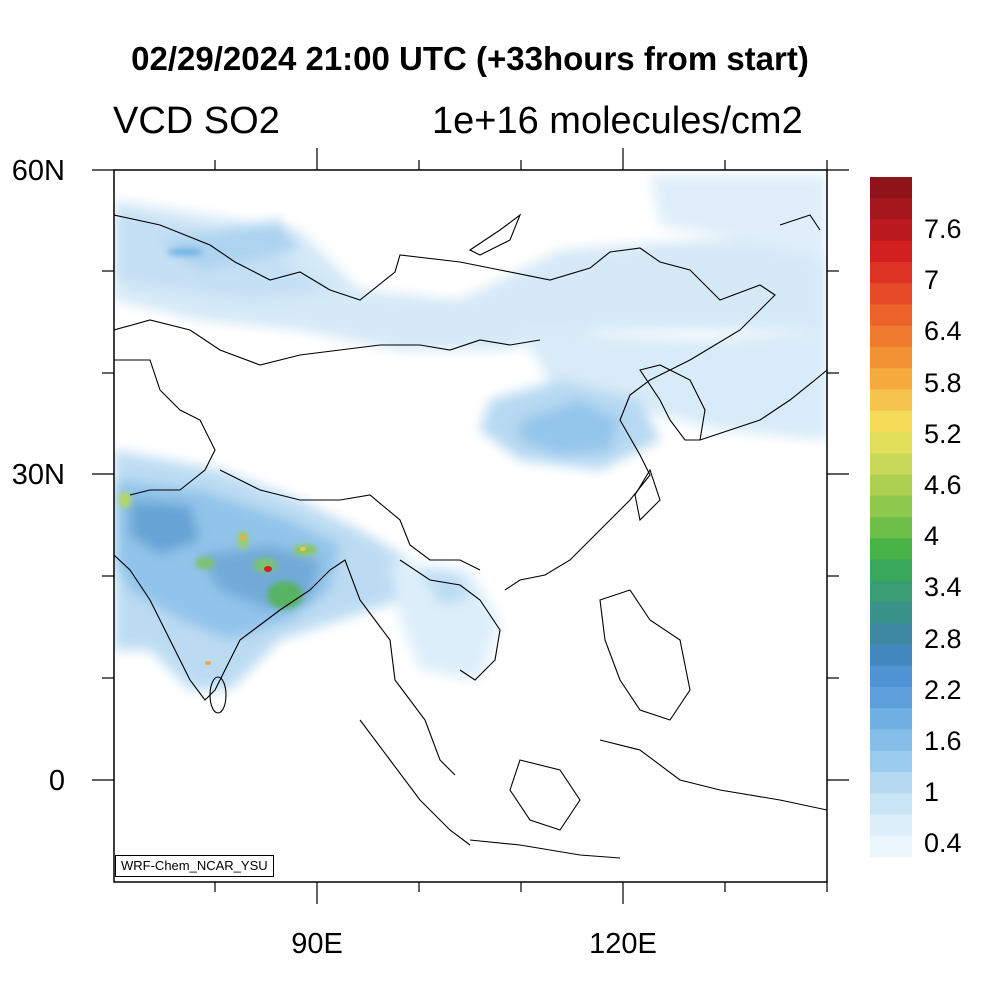  I want to click on lat-label-60n: 60N, so click(38, 171).